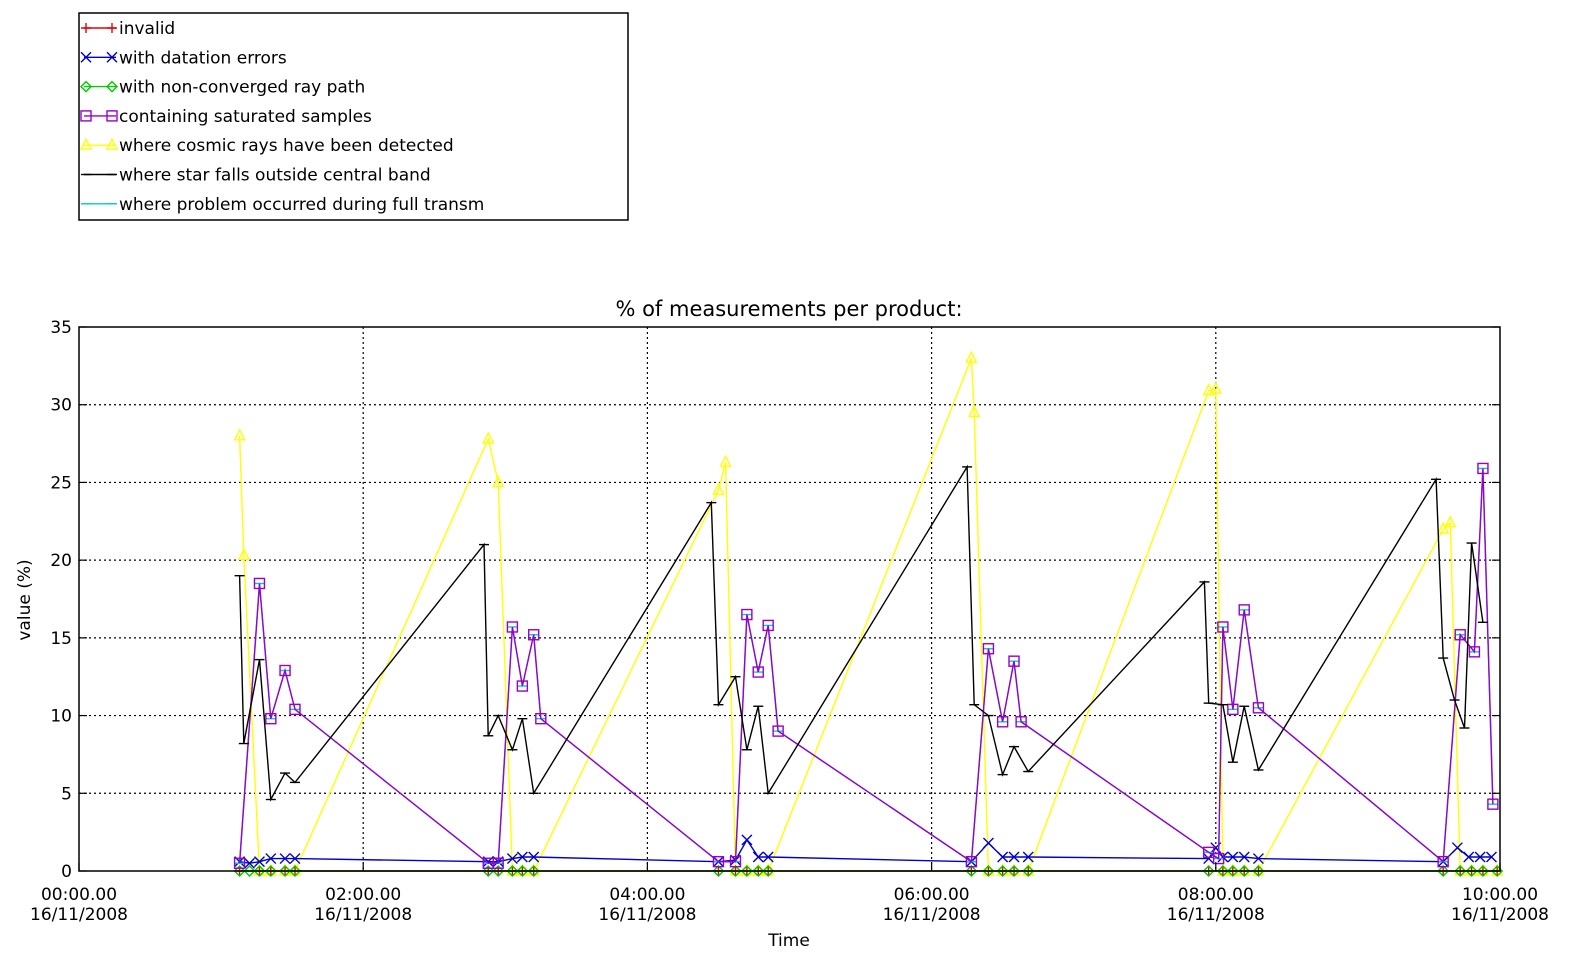 Image resolution: width=1591 pixels, height=967 pixels. I want to click on chart-title: % of measurements per product:, so click(788, 309).